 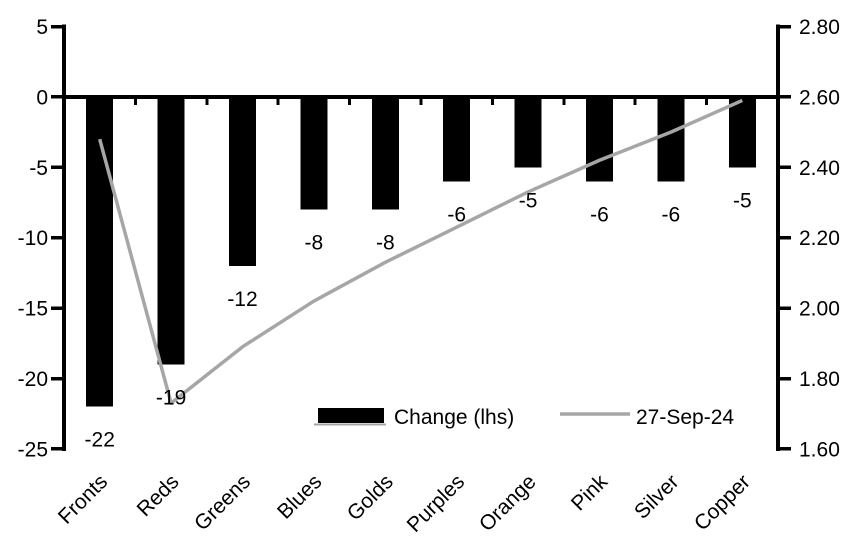 What do you see at coordinates (83, 499) in the screenshot?
I see `category-label-fronts: Fronts` at bounding box center [83, 499].